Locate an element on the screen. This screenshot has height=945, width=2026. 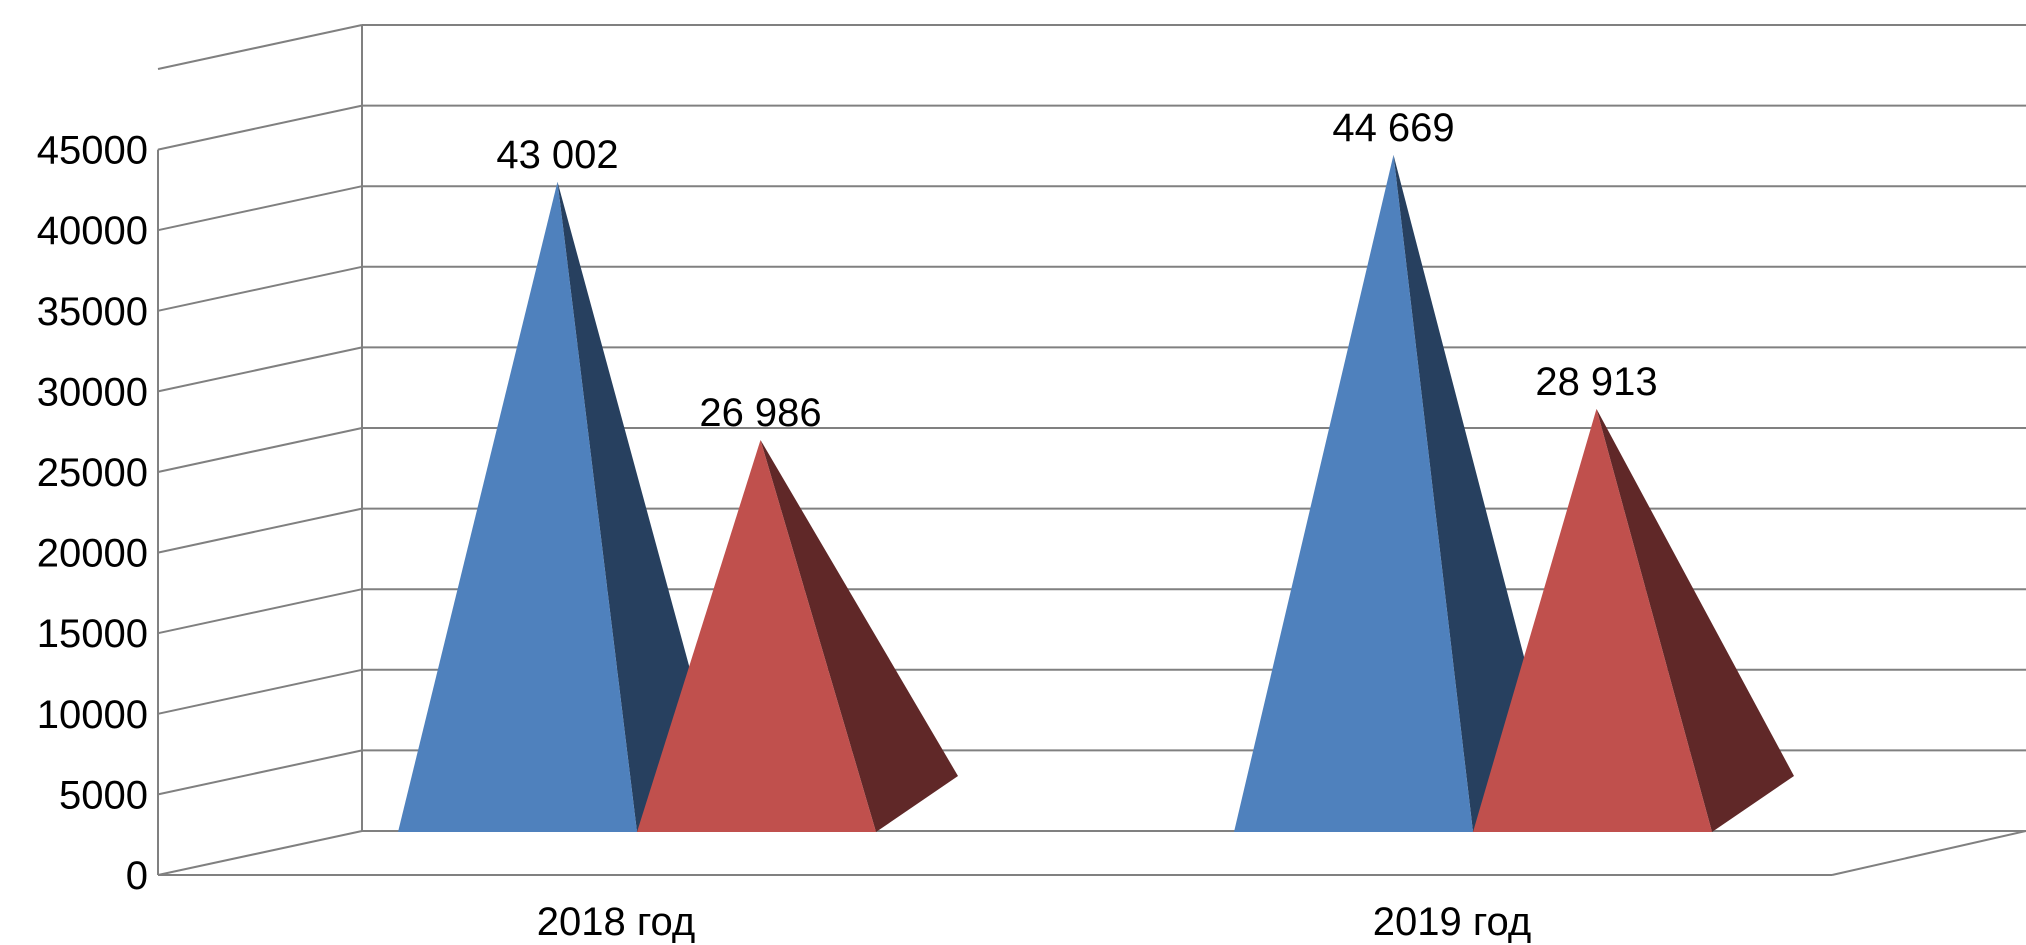
y-tick-label: 30000 is located at coordinates (92, 392).